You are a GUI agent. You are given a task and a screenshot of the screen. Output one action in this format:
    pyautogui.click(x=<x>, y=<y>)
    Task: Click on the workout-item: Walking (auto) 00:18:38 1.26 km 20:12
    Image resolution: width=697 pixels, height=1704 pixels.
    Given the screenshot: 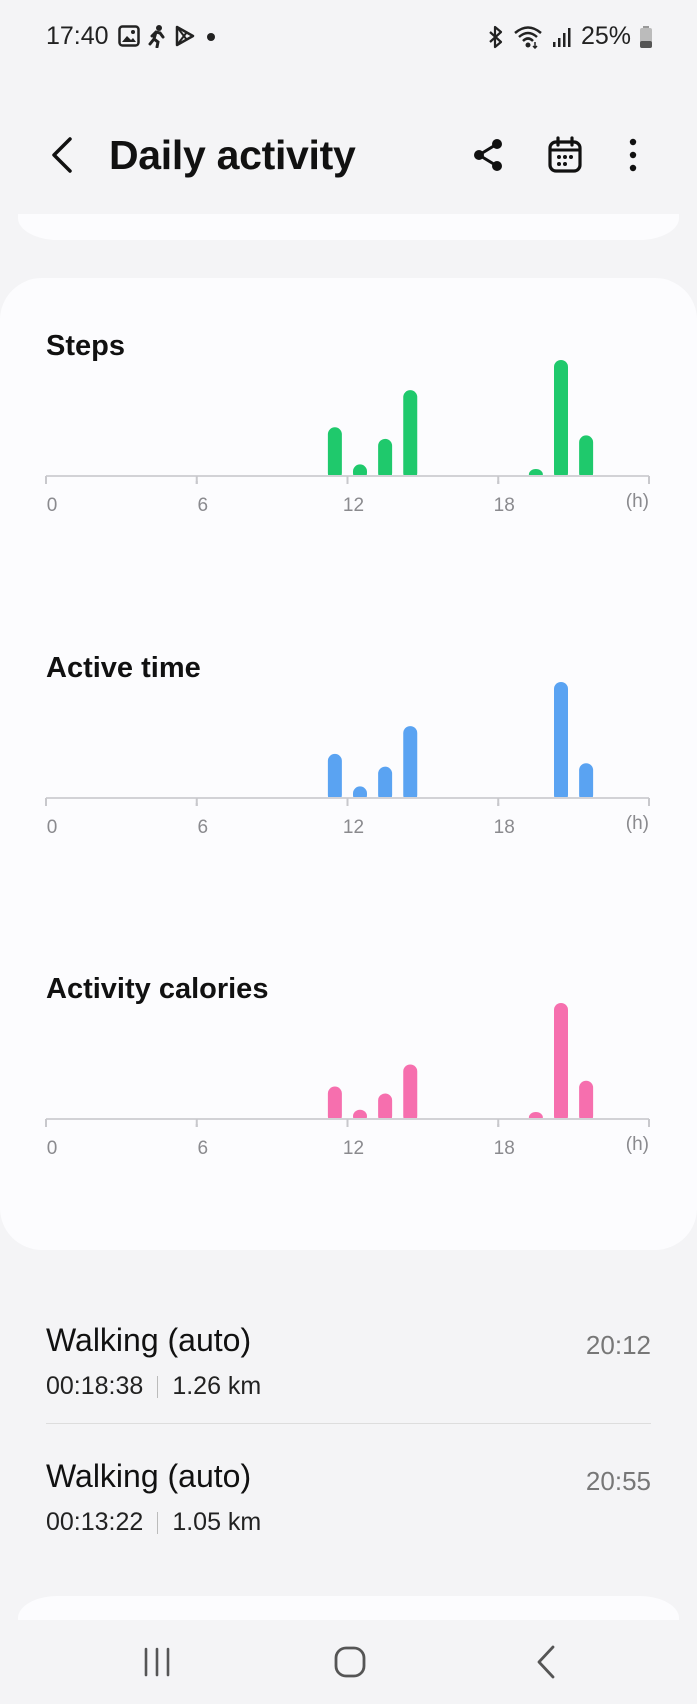 What is the action you would take?
    pyautogui.click(x=348, y=1372)
    